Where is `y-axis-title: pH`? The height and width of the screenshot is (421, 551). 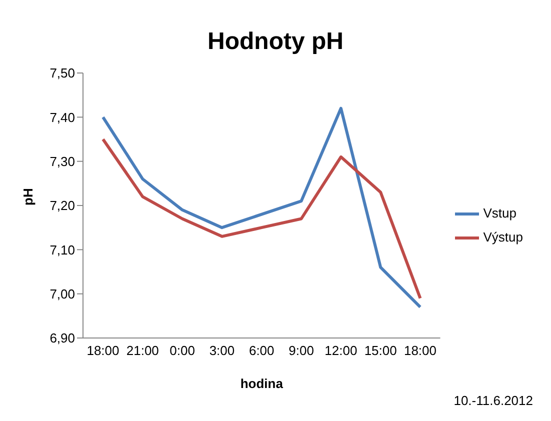 y-axis-title: pH is located at coordinates (28, 197).